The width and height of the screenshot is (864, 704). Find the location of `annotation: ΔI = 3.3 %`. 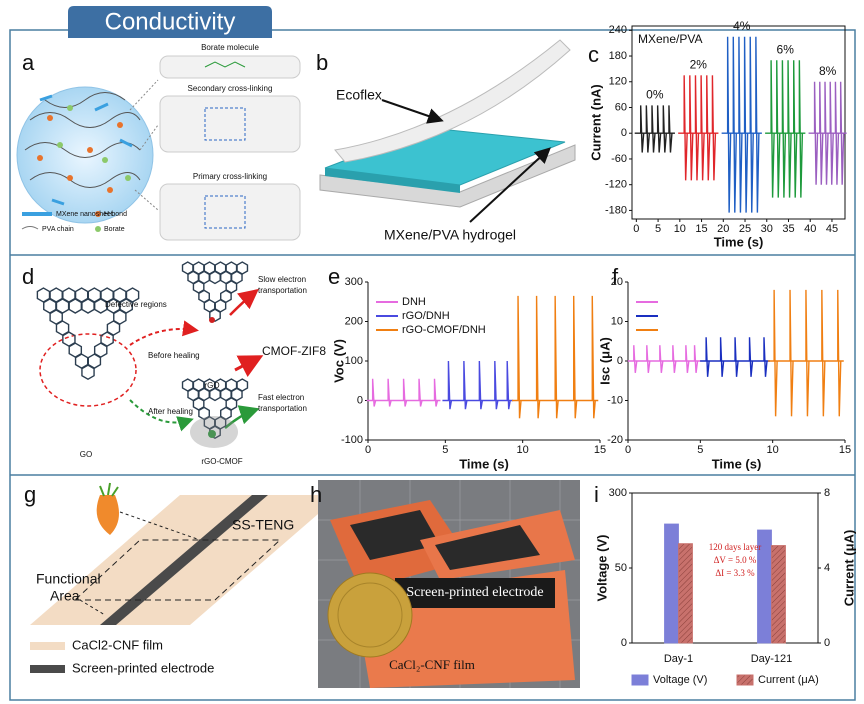

annotation: ΔI = 3.3 % is located at coordinates (735, 573).